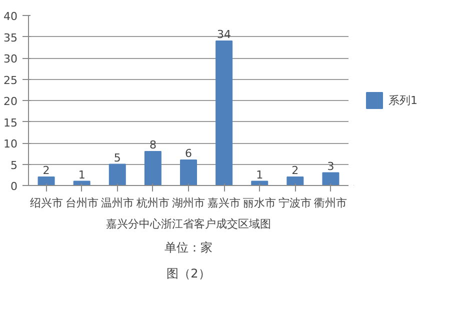 The height and width of the screenshot is (326, 469). Describe the element at coordinates (224, 34) in the screenshot. I see `data-label: 34` at that location.